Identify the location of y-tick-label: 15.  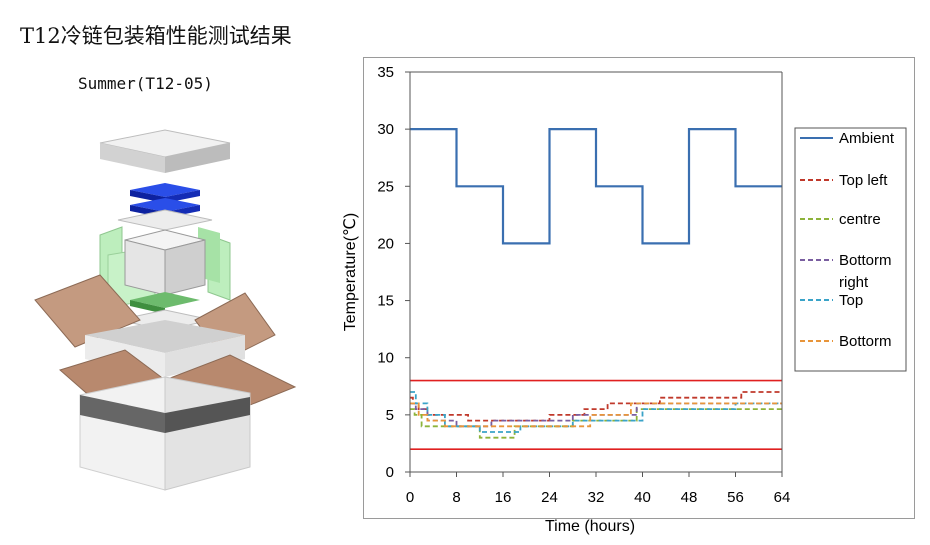
(385, 301).